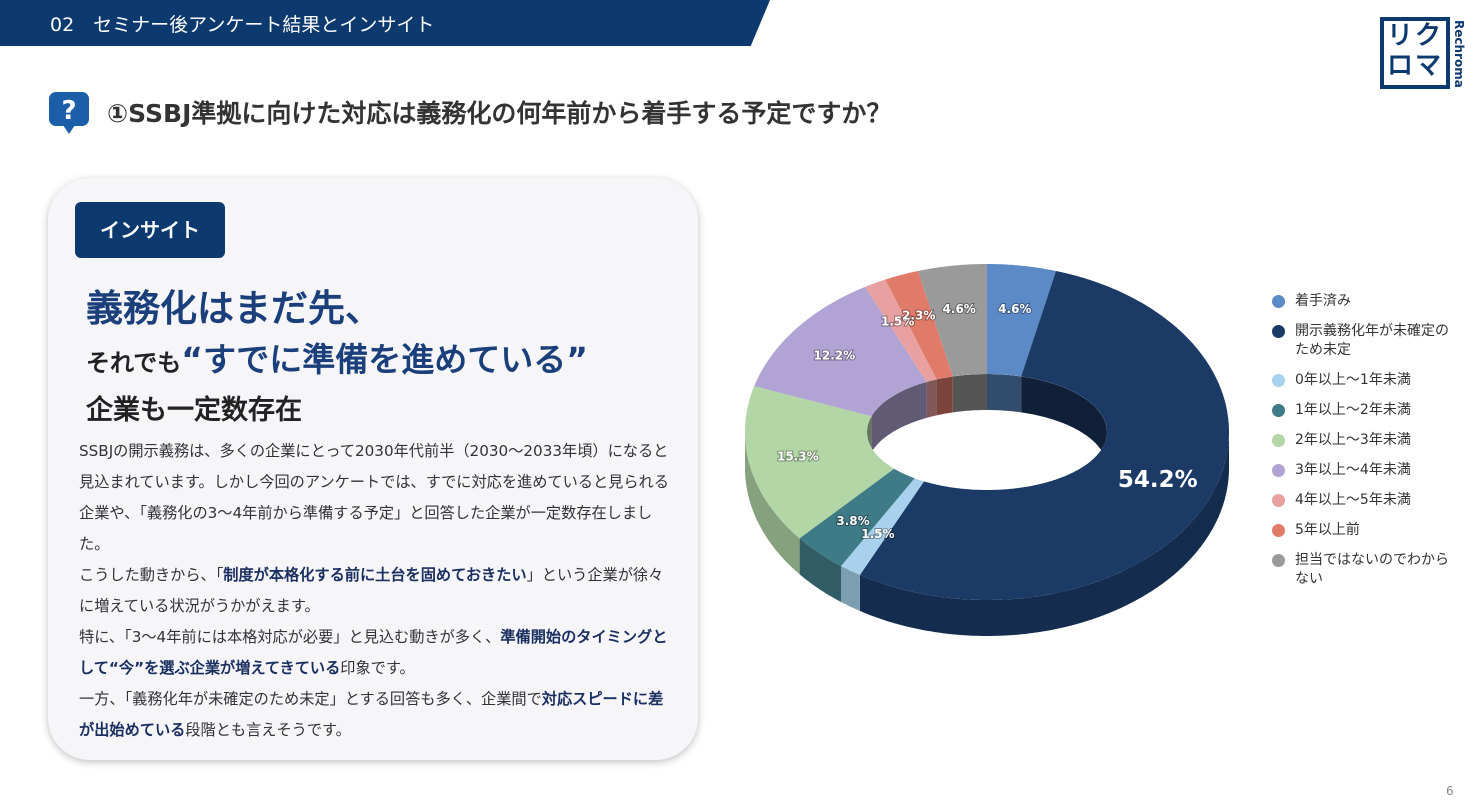 Image resolution: width=1478 pixels, height=803 pixels. Describe the element at coordinates (1353, 470) in the screenshot. I see `legend-label: 3年以上～4年未満` at that location.